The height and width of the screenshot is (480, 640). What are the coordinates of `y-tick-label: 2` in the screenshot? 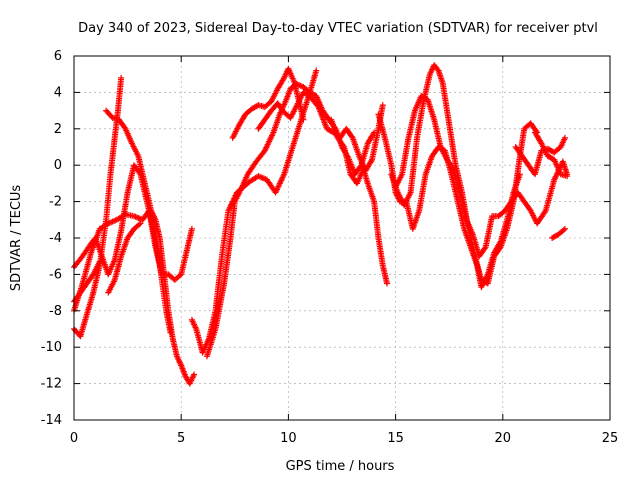 It's located at (58, 129).